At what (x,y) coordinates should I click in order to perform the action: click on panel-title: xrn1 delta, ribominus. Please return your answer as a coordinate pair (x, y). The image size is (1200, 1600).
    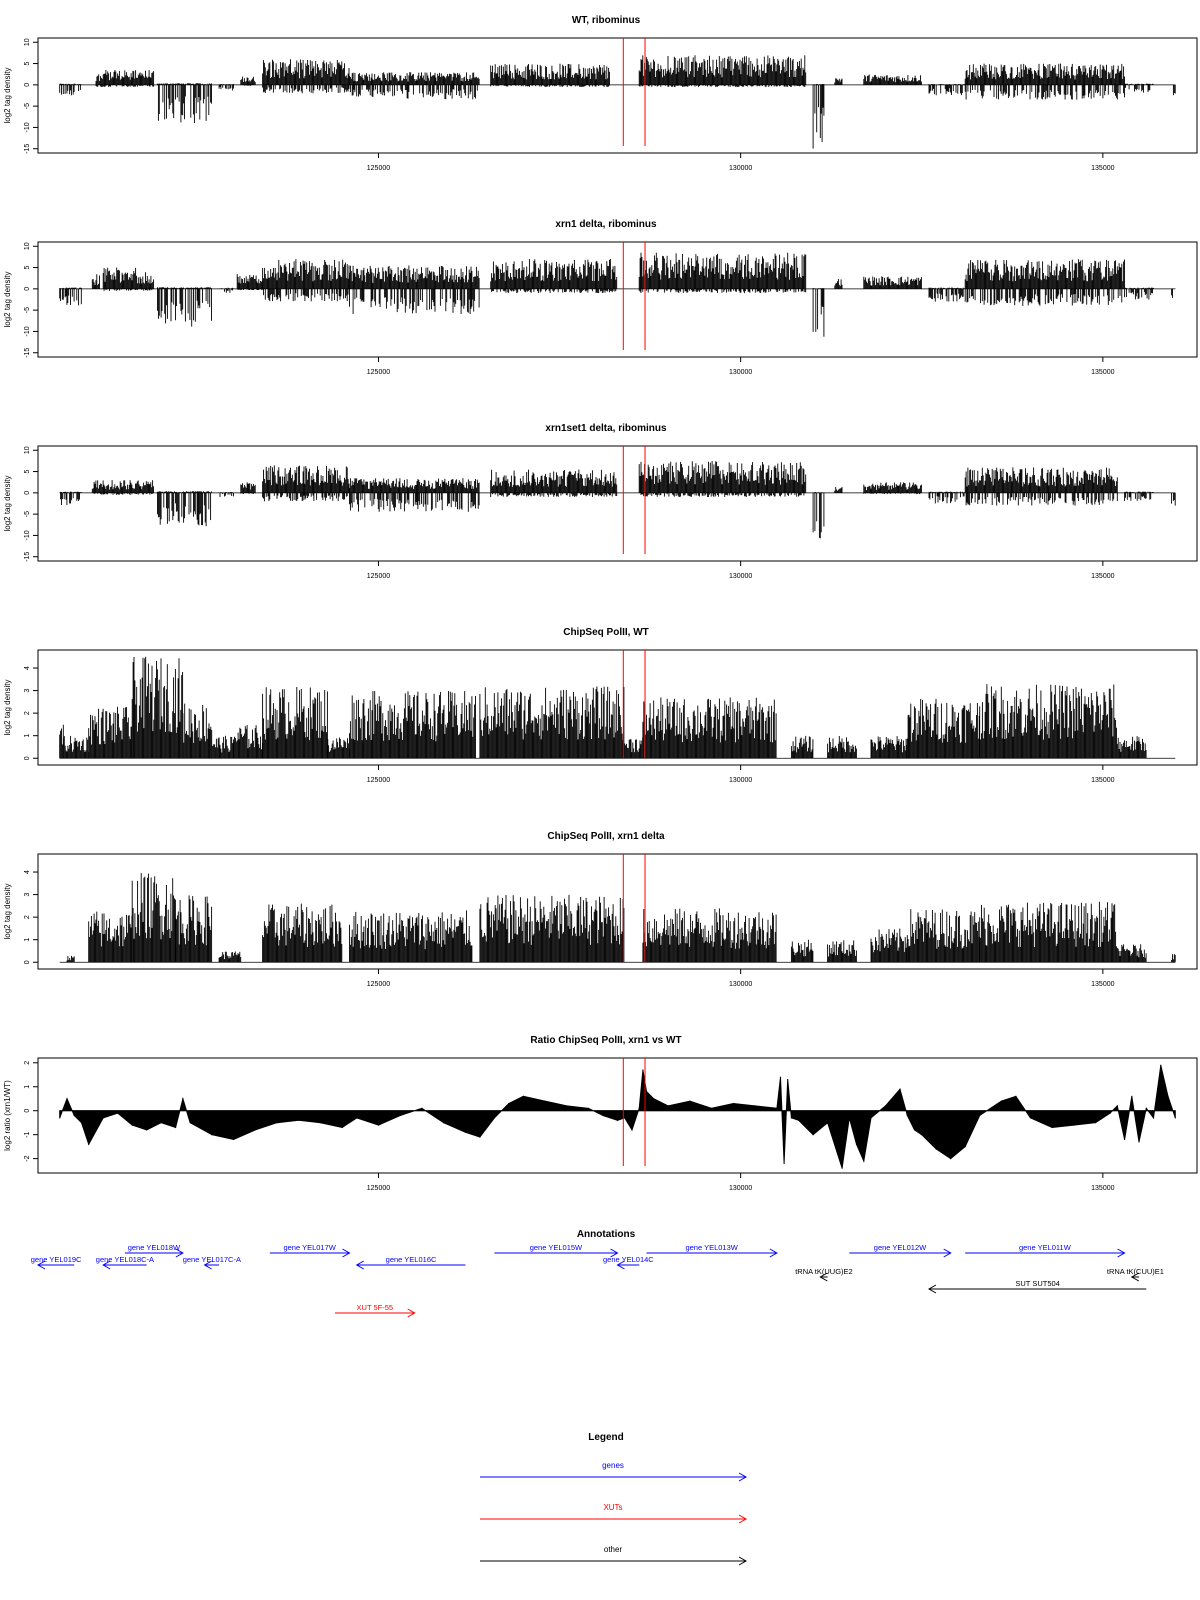
    Looking at the image, I should click on (606, 224).